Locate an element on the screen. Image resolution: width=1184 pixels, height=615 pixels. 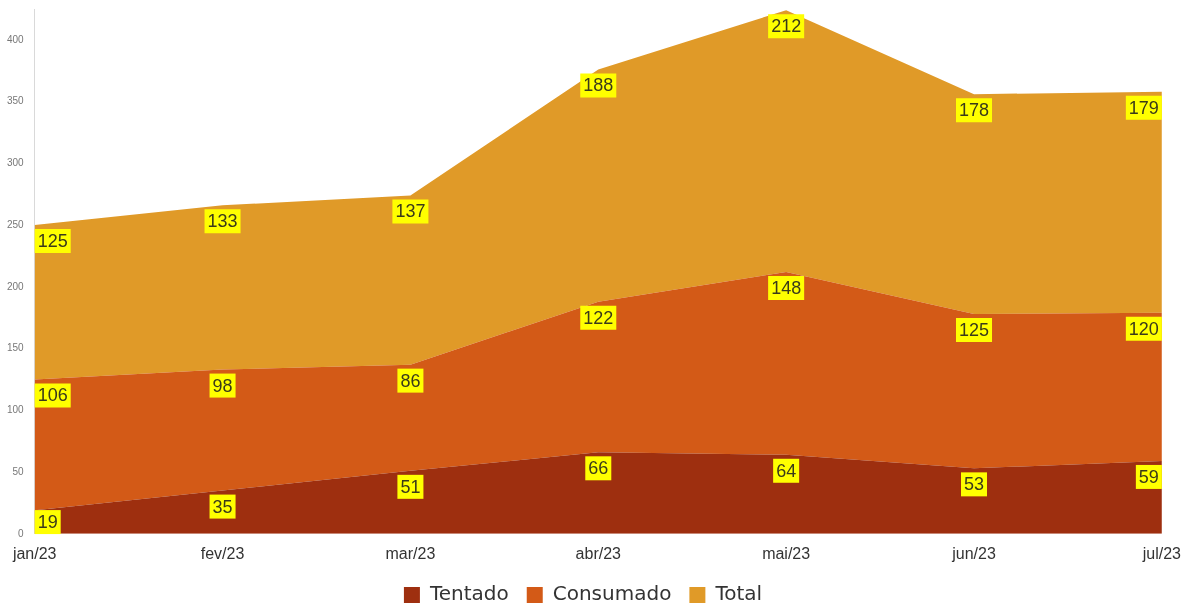
x-tick-label: jun/23 is located at coordinates (973, 553).